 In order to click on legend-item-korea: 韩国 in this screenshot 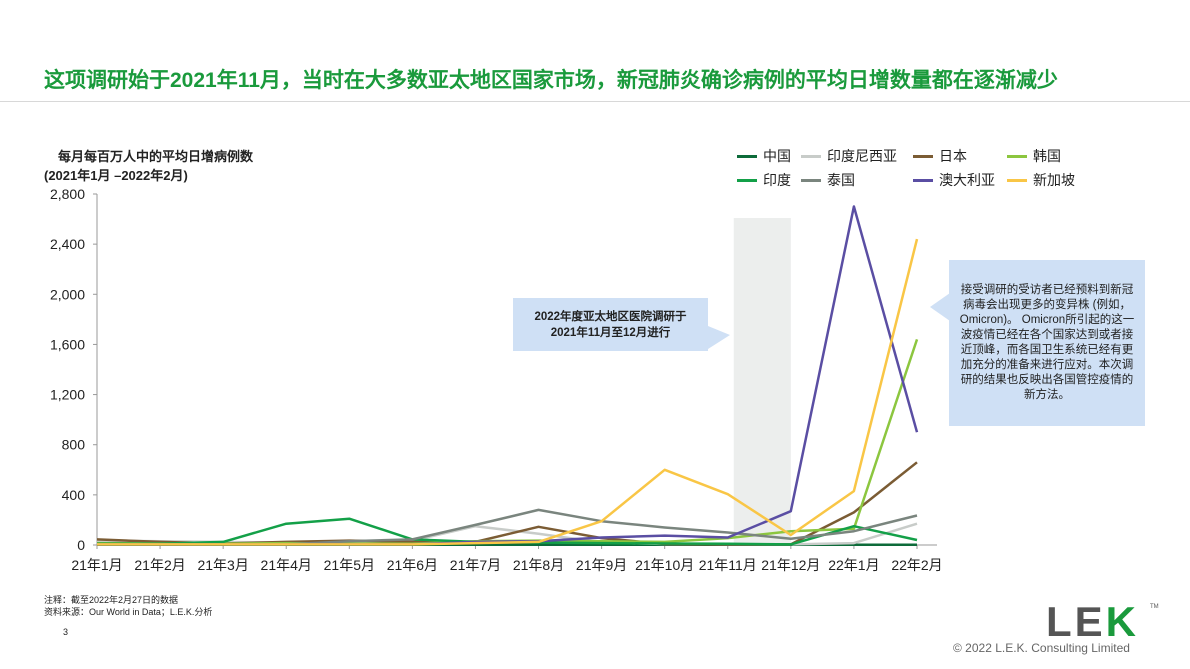, I will do `click(1034, 156)`.